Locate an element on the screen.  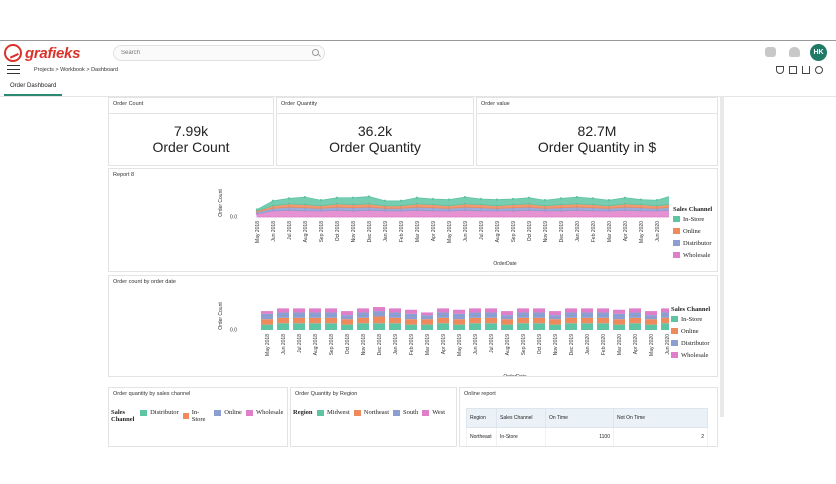
tab-order-dashboard: Order Dashboard is located at coordinates (33, 88).